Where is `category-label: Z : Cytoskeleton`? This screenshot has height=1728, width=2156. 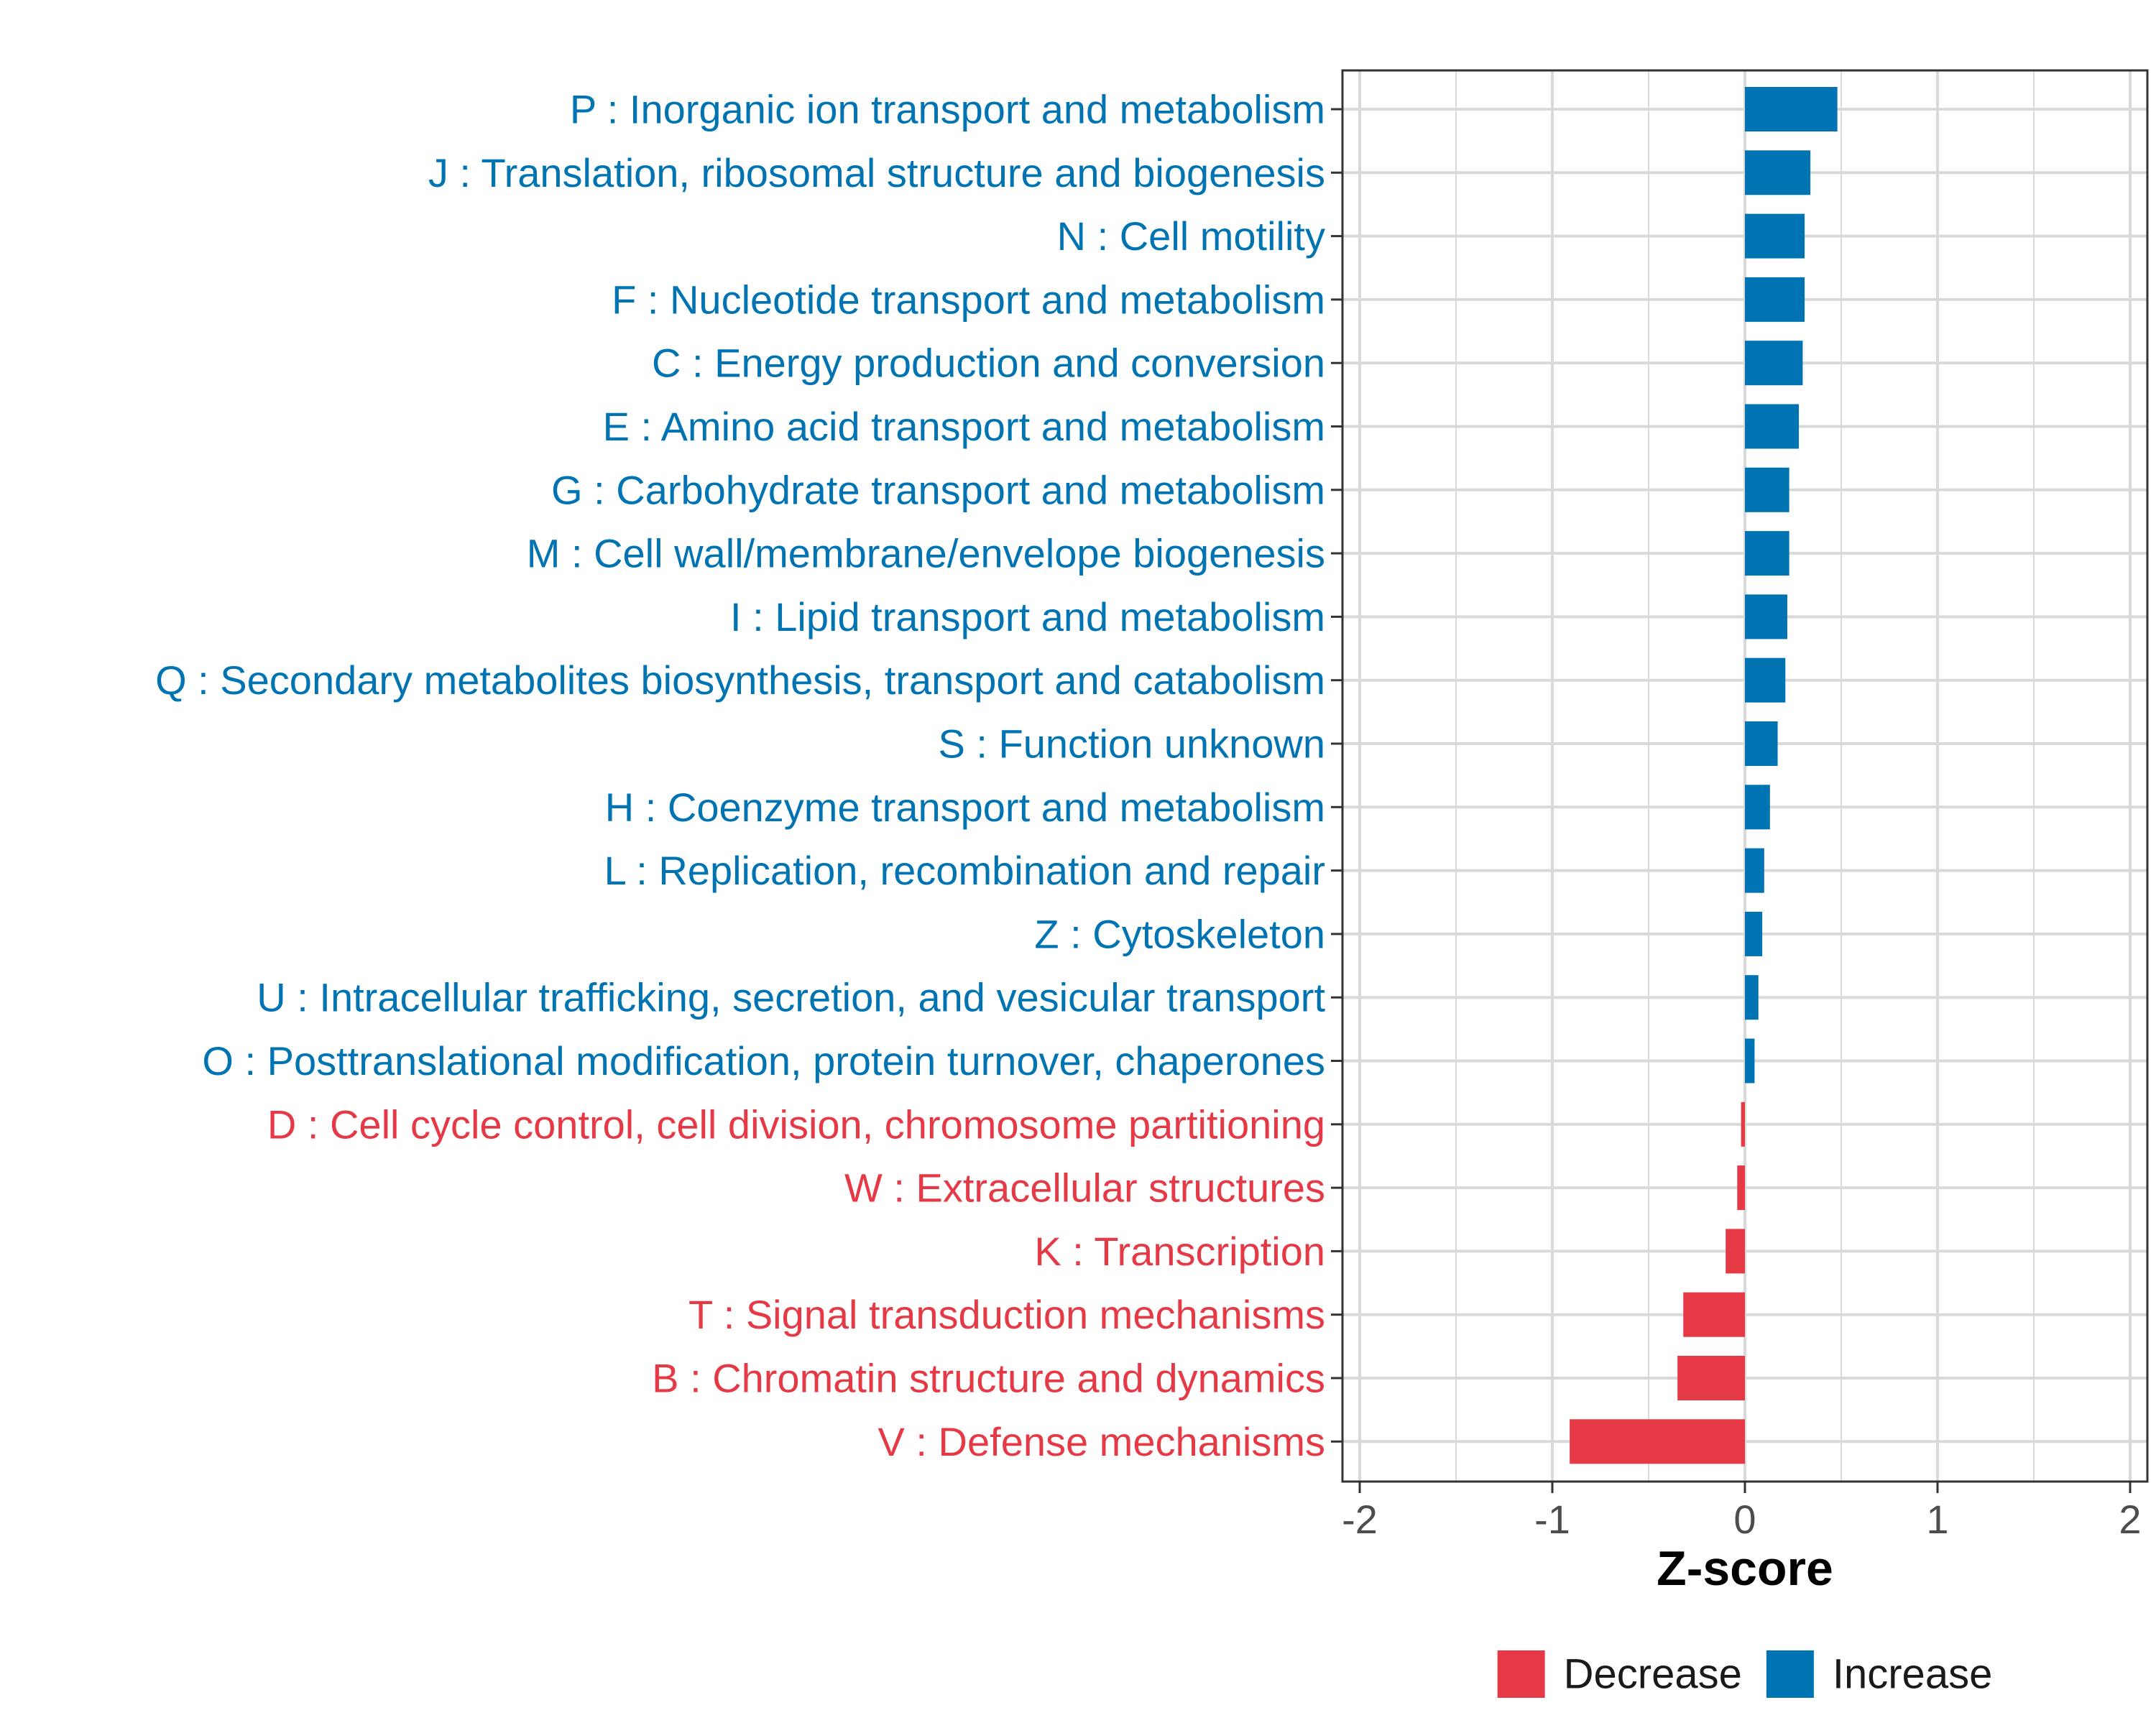
category-label: Z : Cytoskeleton is located at coordinates (1179, 933).